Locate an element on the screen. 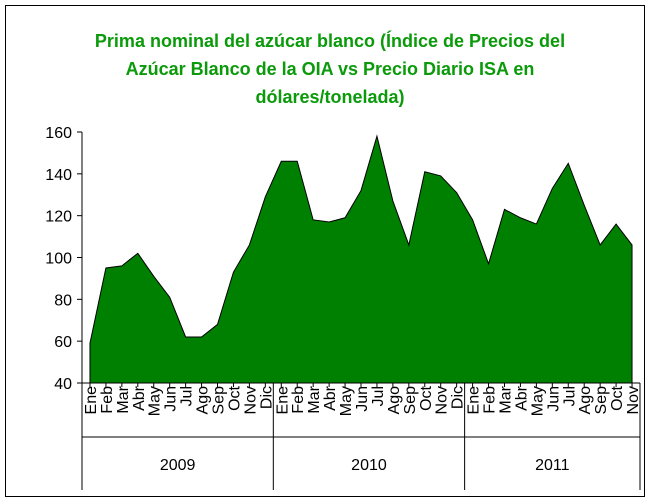 This screenshot has height=502, width=650. y-tick-label: 60 is located at coordinates (63, 342).